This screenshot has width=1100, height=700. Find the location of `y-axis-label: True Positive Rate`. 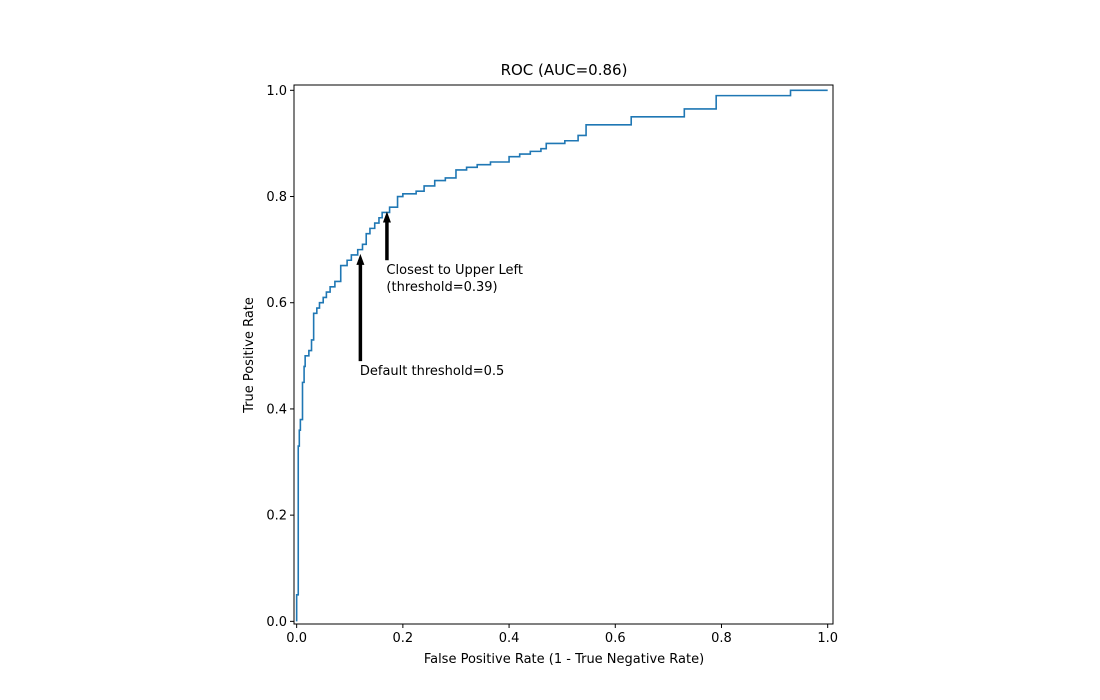

y-axis-label: True Positive Rate is located at coordinates (249, 355).